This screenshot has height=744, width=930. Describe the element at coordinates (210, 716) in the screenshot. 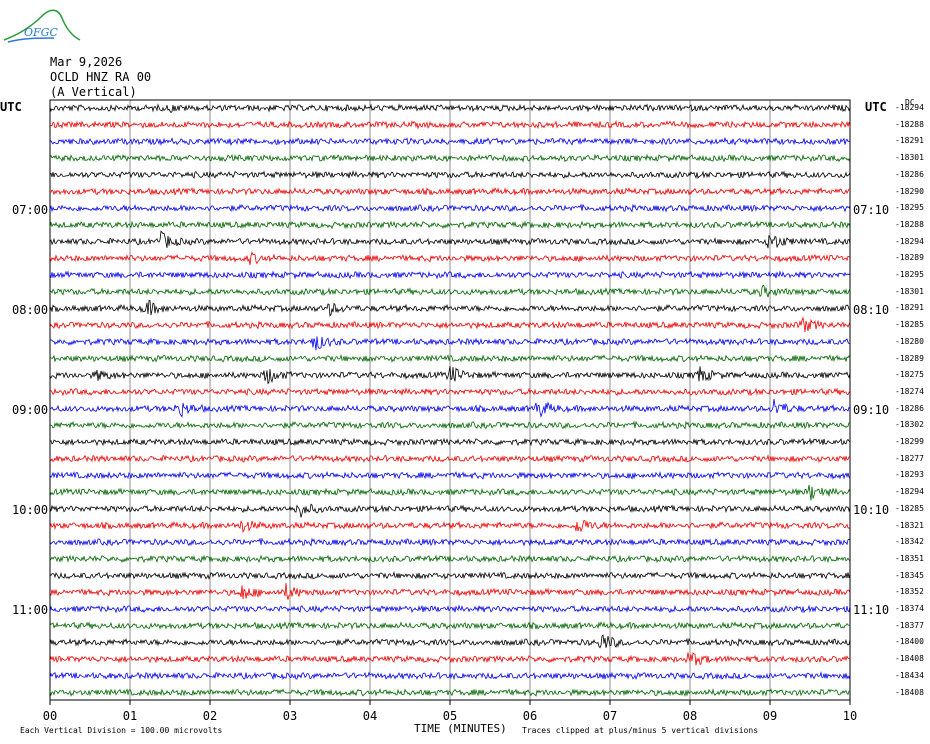

I see `x-tick-label: 02` at that location.